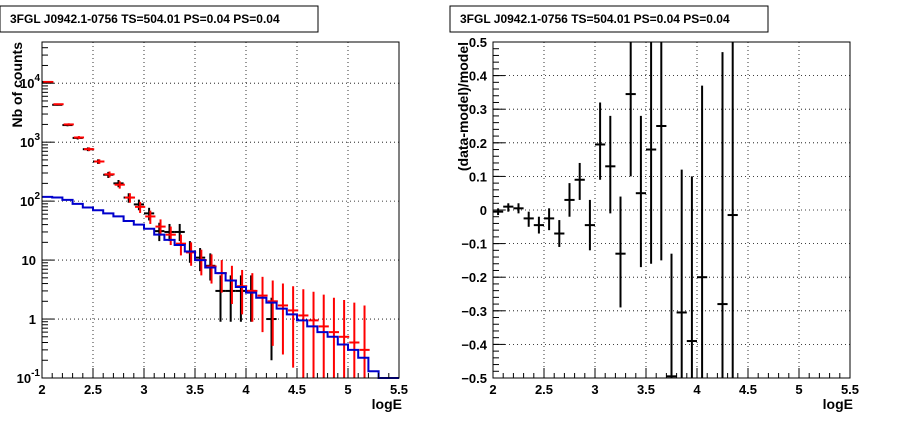  What do you see at coordinates (674, 389) in the screenshot?
I see `residual-x-tick-labels: 2 2.5 3 3.5 4 4.5 5 5.5` at bounding box center [674, 389].